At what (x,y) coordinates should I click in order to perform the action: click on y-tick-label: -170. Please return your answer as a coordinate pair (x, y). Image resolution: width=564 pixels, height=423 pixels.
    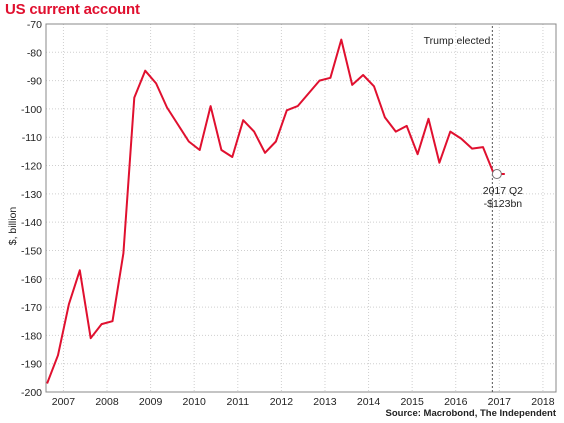
    Looking at the image, I should click on (31, 308).